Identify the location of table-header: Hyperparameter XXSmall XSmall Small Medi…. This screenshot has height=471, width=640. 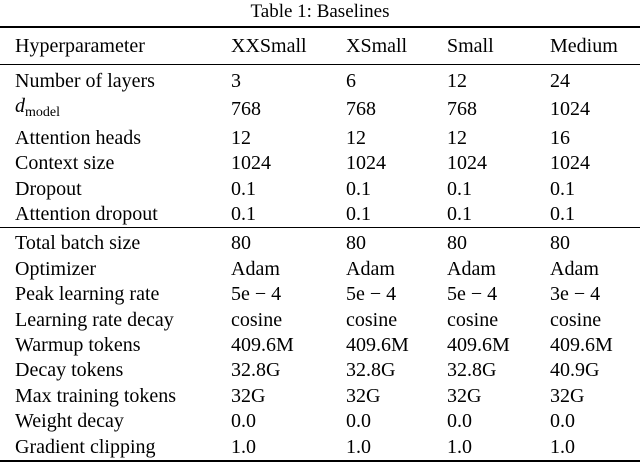
(320, 46).